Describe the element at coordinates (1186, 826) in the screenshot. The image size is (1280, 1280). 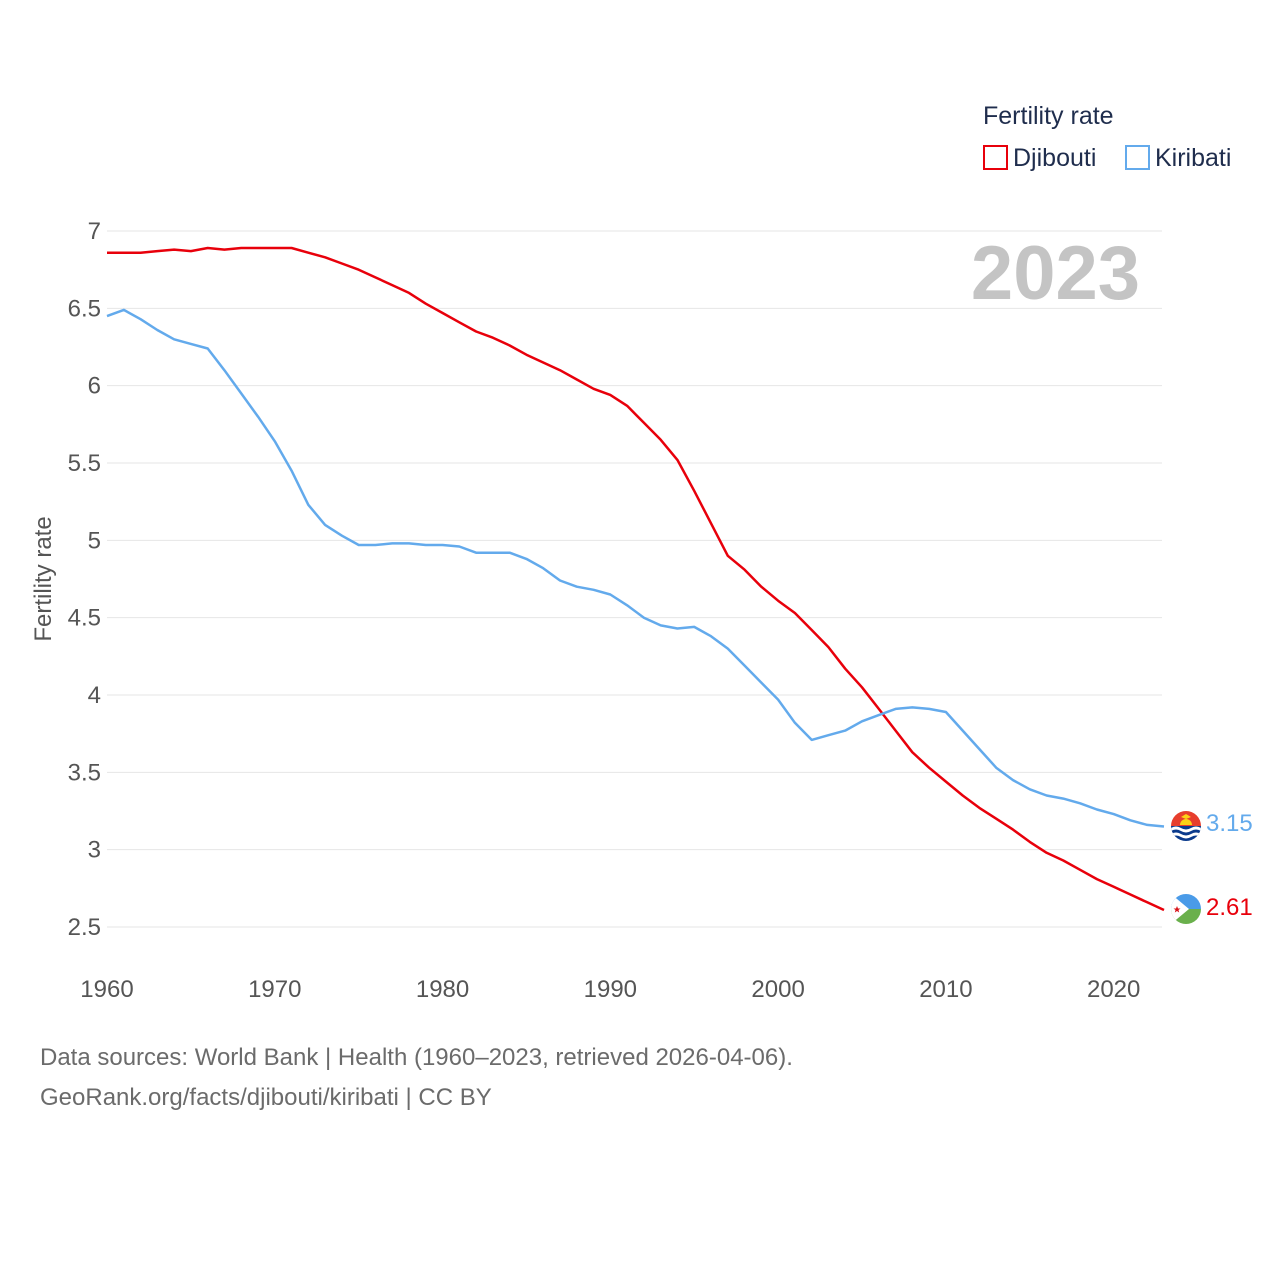
I see `kiribati-flag-icon` at that location.